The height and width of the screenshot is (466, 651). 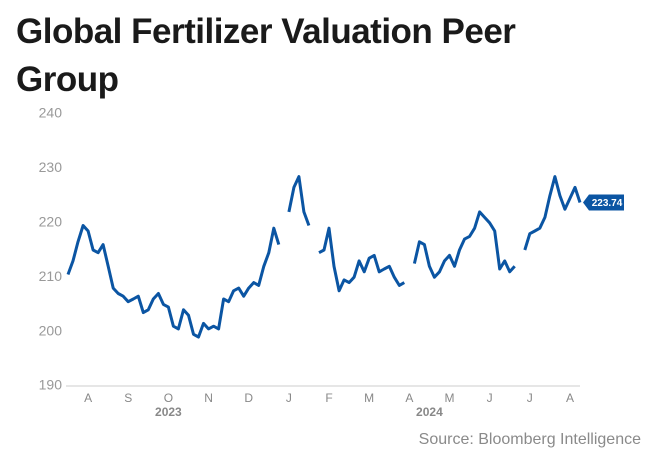 I want to click on x-tick-label: N, so click(x=208, y=398).